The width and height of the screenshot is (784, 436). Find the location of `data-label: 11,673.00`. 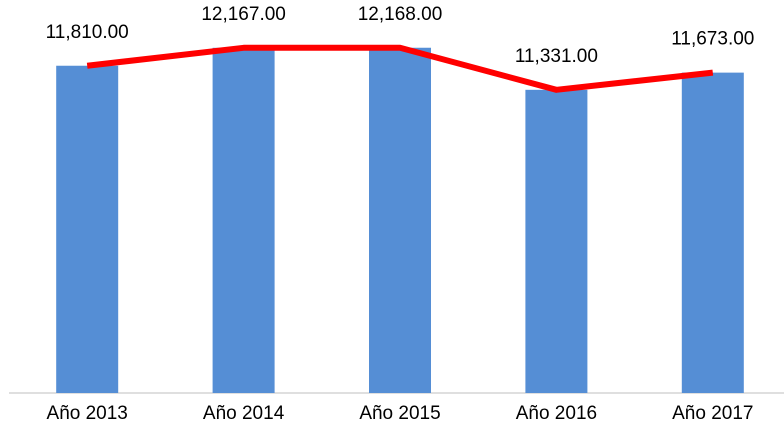

data-label: 11,673.00 is located at coordinates (712, 39).